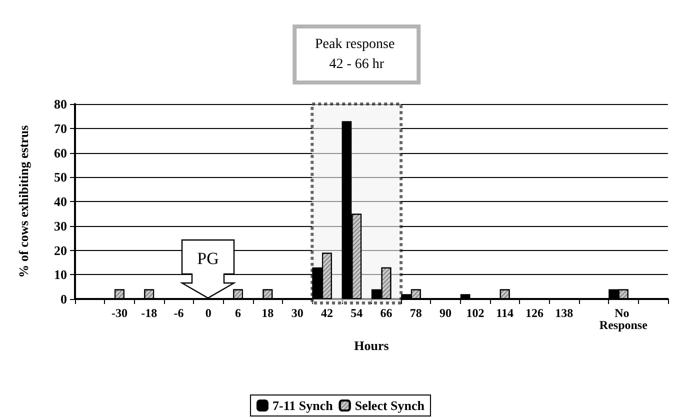 The image size is (681, 418). I want to click on x-tick-label: -6, so click(179, 313).